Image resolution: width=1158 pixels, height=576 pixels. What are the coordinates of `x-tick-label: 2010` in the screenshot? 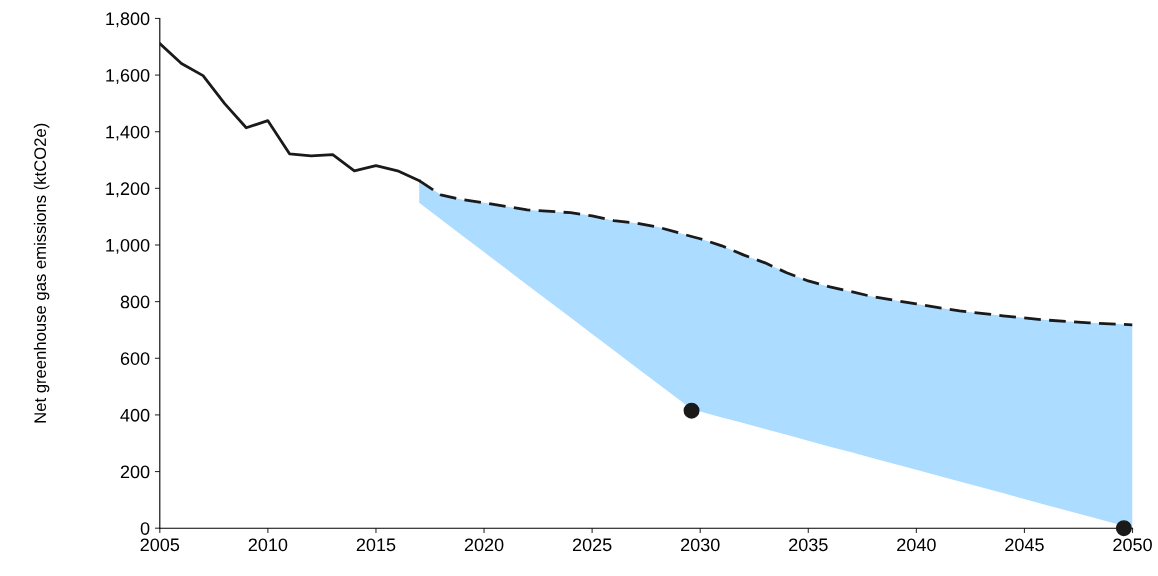 It's located at (268, 545).